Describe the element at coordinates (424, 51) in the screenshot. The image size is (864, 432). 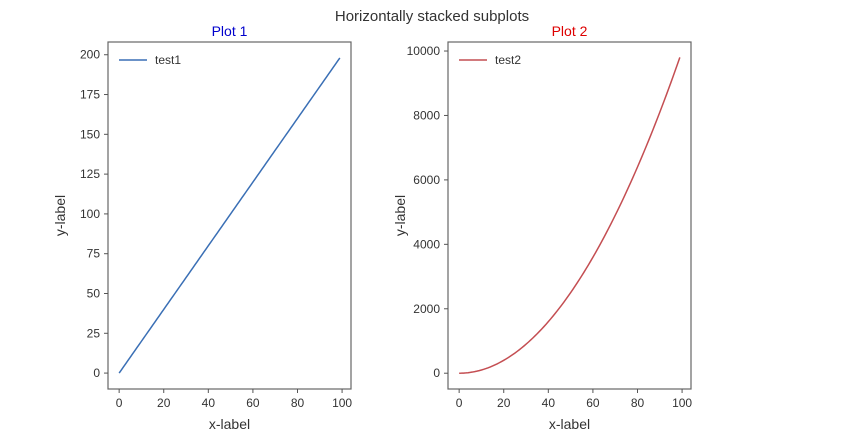
I see `y-tick-label: 10000` at that location.